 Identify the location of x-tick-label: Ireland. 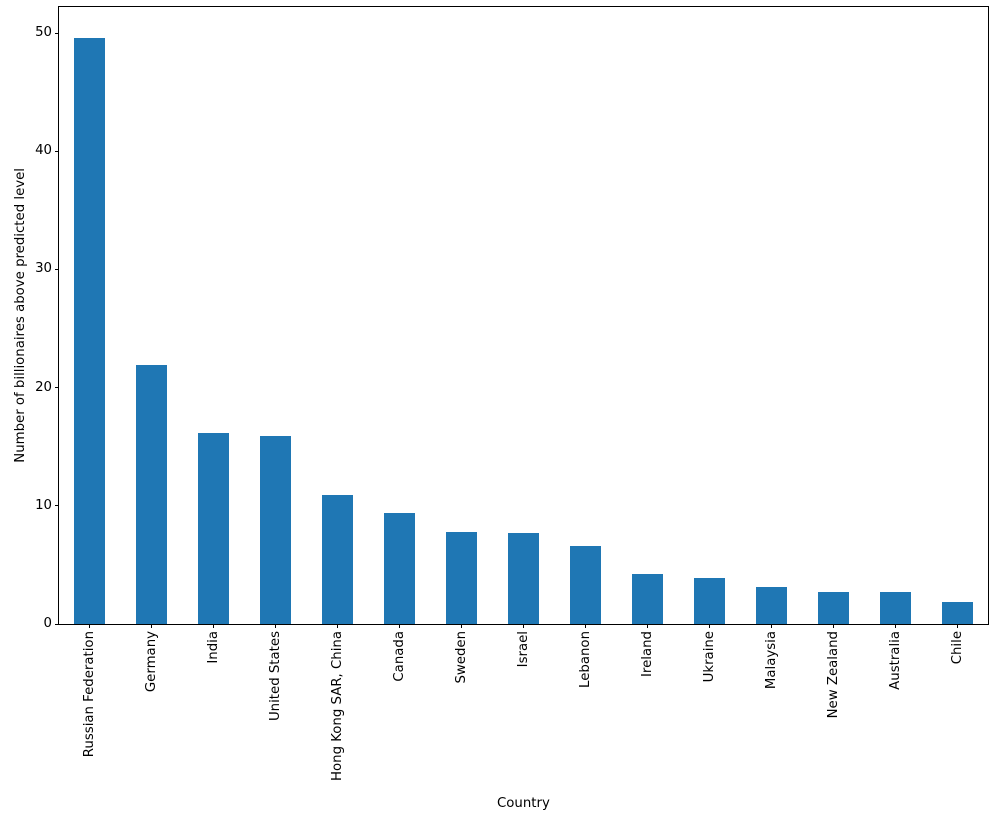
(647, 654).